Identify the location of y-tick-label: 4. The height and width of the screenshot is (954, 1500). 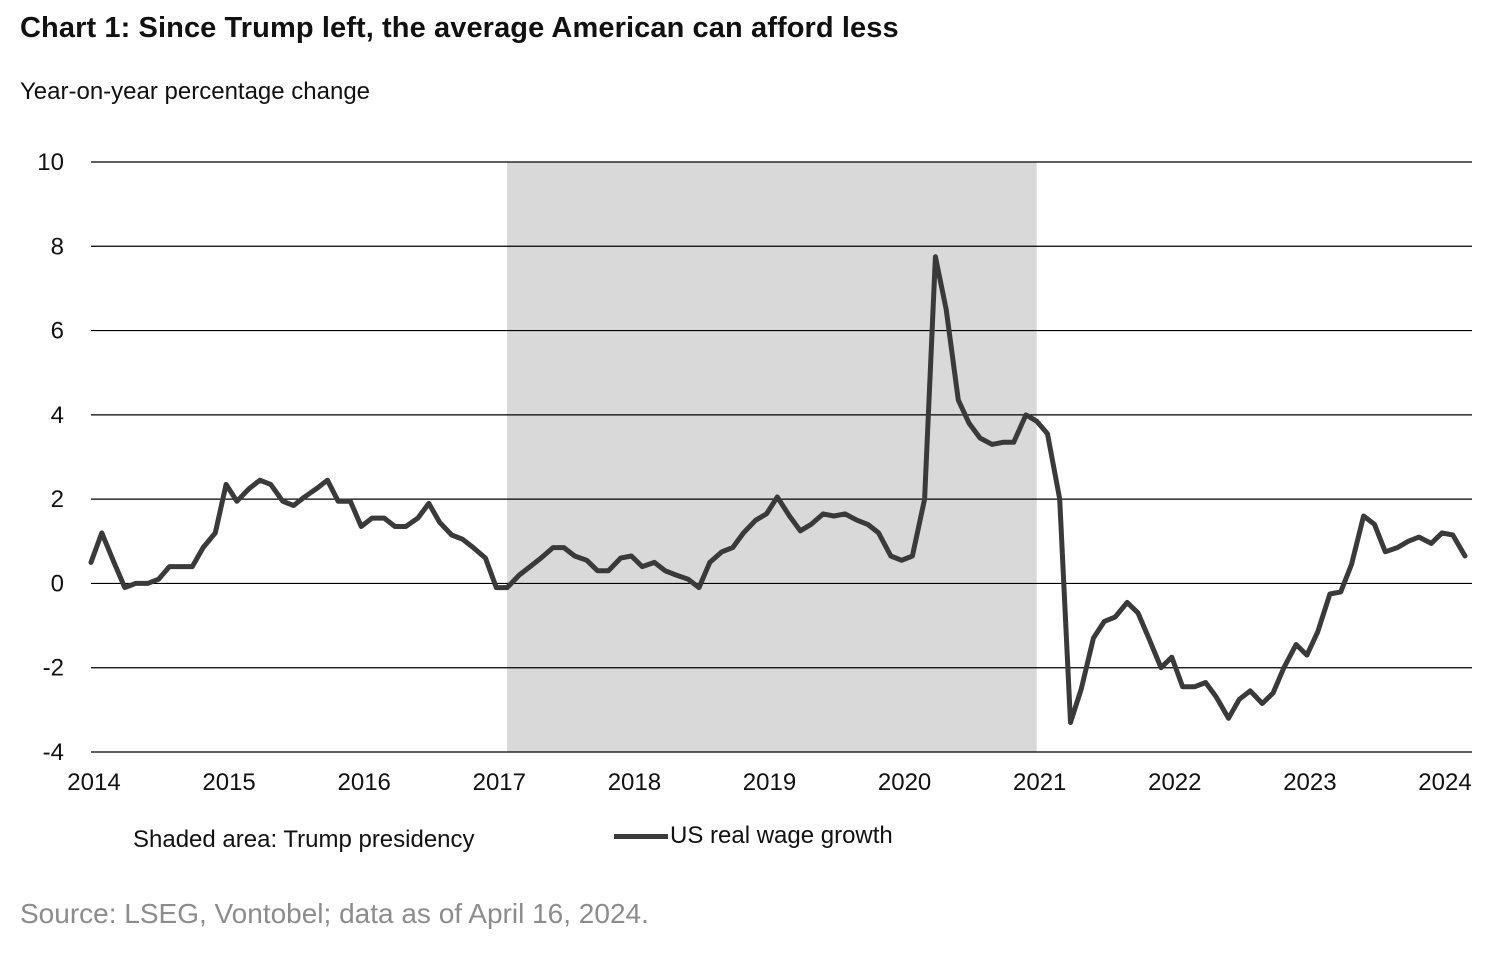
(57, 415).